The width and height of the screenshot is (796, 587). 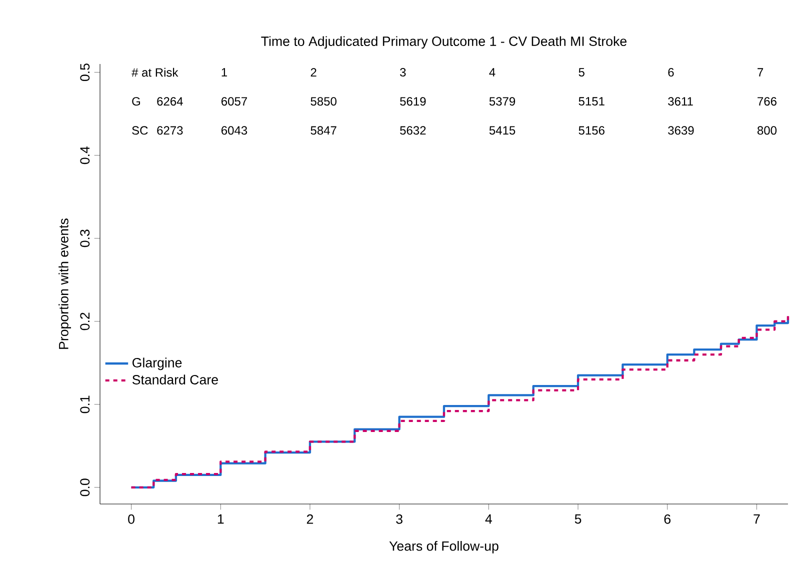 What do you see at coordinates (155, 72) in the screenshot?
I see `annotation: # at Risk` at bounding box center [155, 72].